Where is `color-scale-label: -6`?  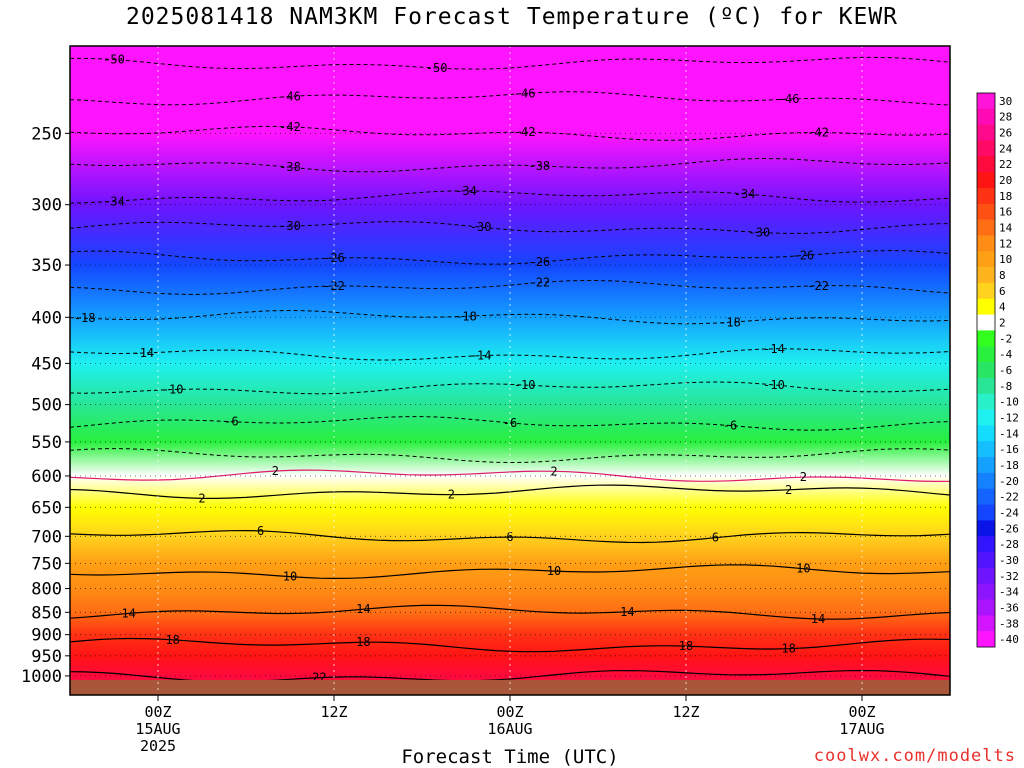 color-scale-label: -6 is located at coordinates (1005, 370).